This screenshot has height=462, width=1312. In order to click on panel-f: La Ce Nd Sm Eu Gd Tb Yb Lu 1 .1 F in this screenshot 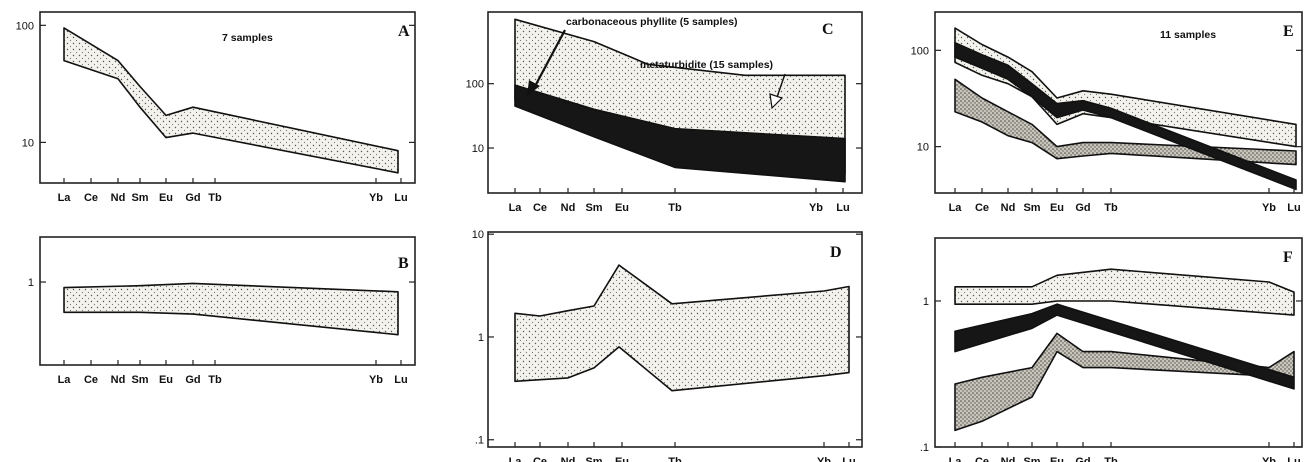, I will do `click(1111, 349)`.